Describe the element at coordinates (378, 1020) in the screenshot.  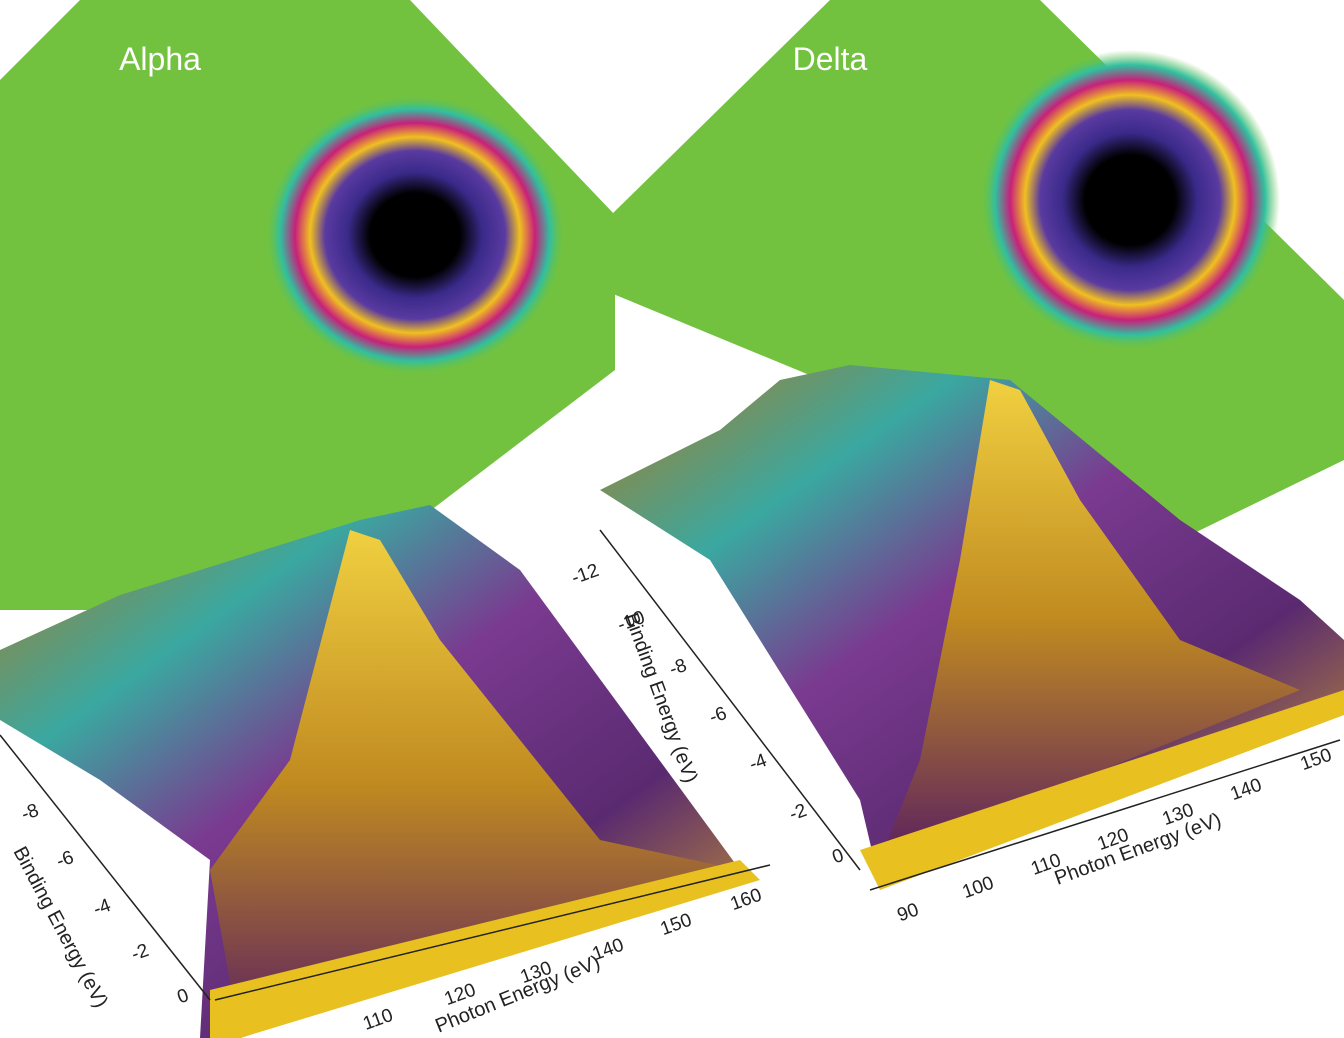
I see `x-tick-label: 110` at that location.